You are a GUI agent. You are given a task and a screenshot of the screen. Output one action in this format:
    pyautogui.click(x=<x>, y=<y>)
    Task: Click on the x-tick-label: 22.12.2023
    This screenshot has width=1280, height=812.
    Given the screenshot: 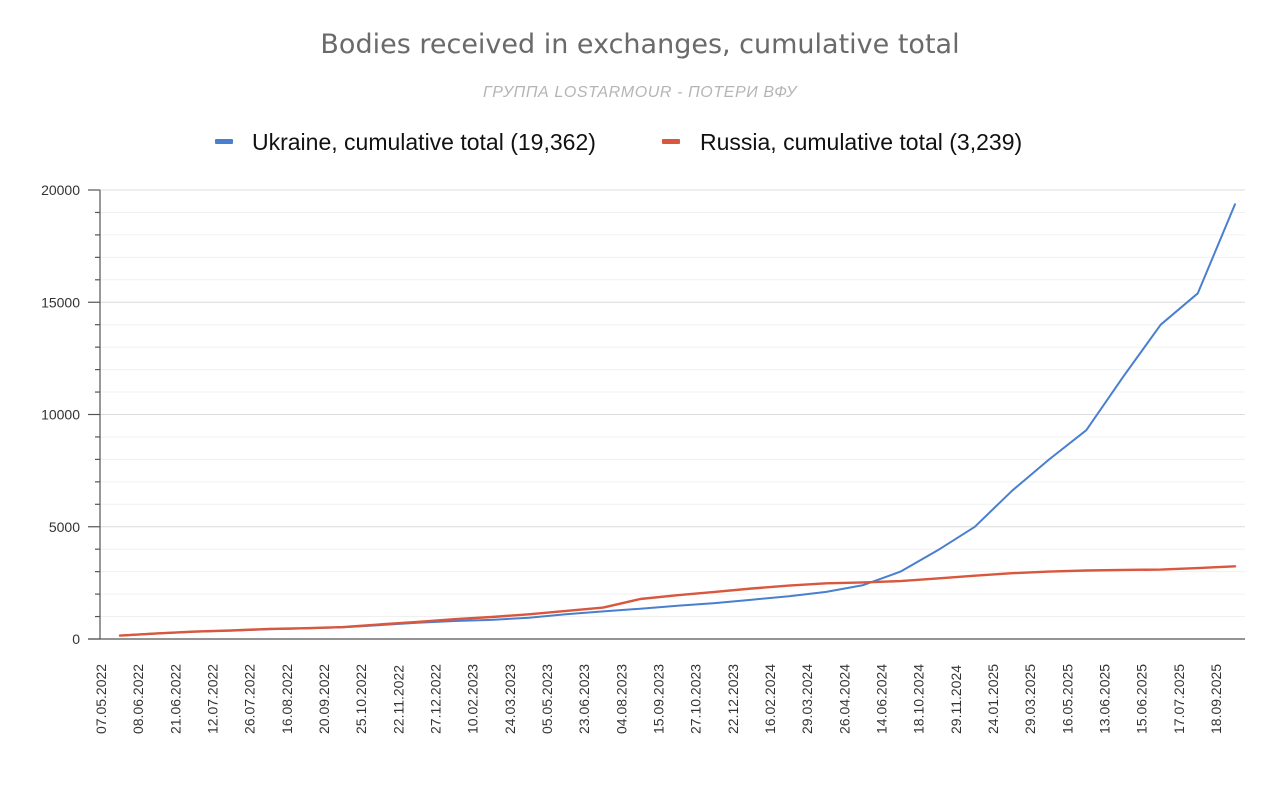 What is the action you would take?
    pyautogui.click(x=733, y=699)
    